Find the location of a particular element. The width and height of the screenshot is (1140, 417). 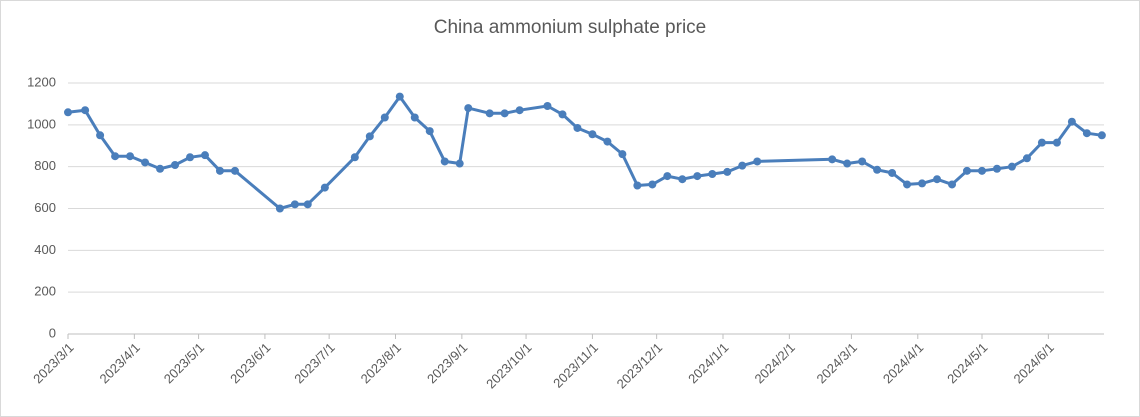

y-tick-label: 600 is located at coordinates (45, 207).